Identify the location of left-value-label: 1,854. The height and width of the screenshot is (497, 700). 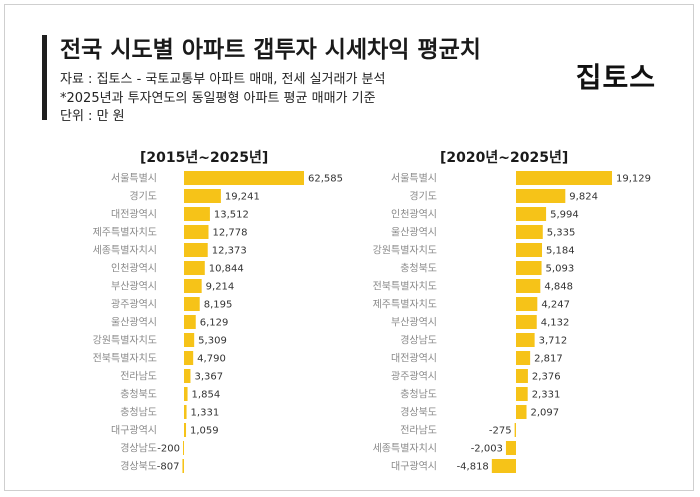
(206, 395).